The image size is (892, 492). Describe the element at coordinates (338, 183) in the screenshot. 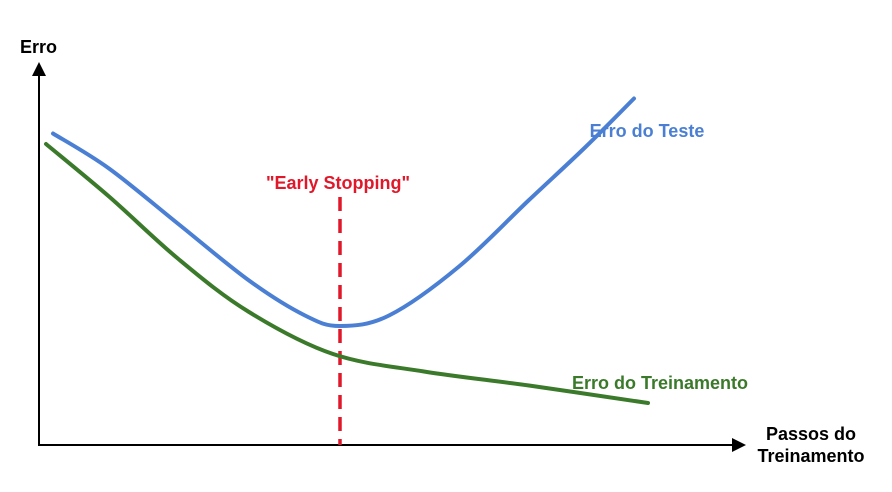

I see `early-stopping-label: "Early Stopping"` at that location.